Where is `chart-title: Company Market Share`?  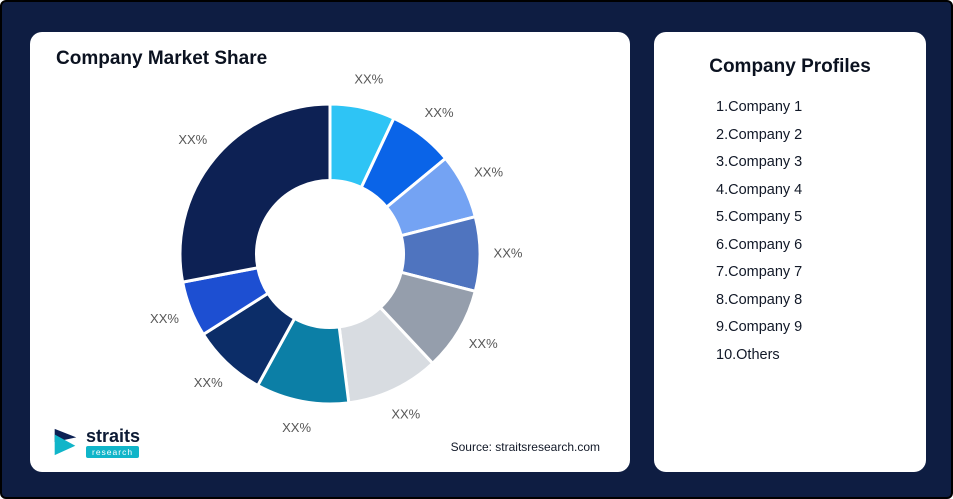 chart-title: Company Market Share is located at coordinates (162, 58).